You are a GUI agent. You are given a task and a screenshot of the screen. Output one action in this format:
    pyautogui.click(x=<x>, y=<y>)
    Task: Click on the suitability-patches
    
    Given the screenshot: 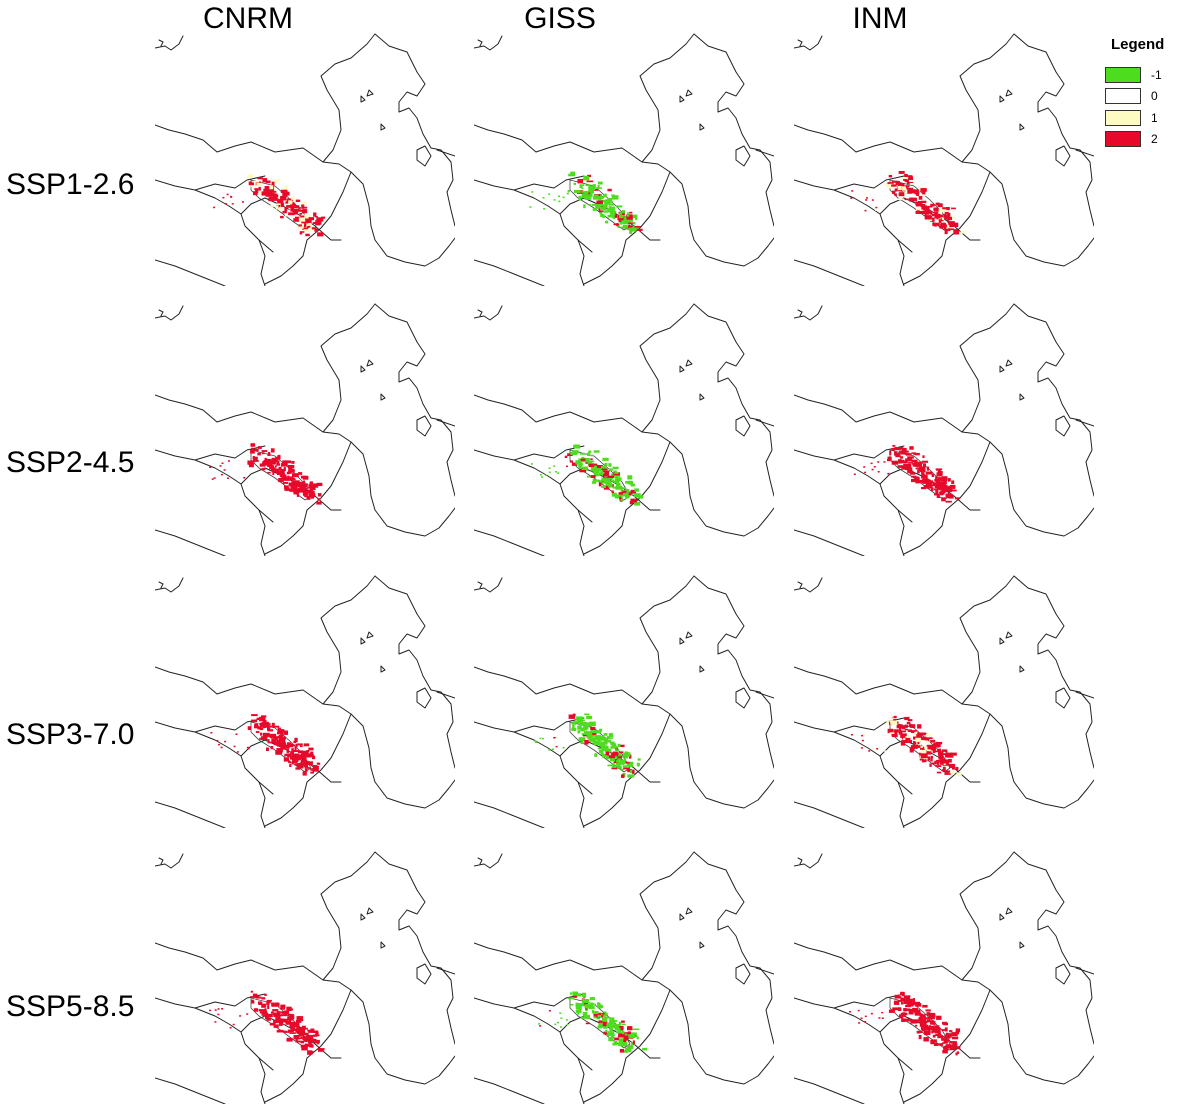 What is the action you would take?
    pyautogui.click(x=906, y=474)
    